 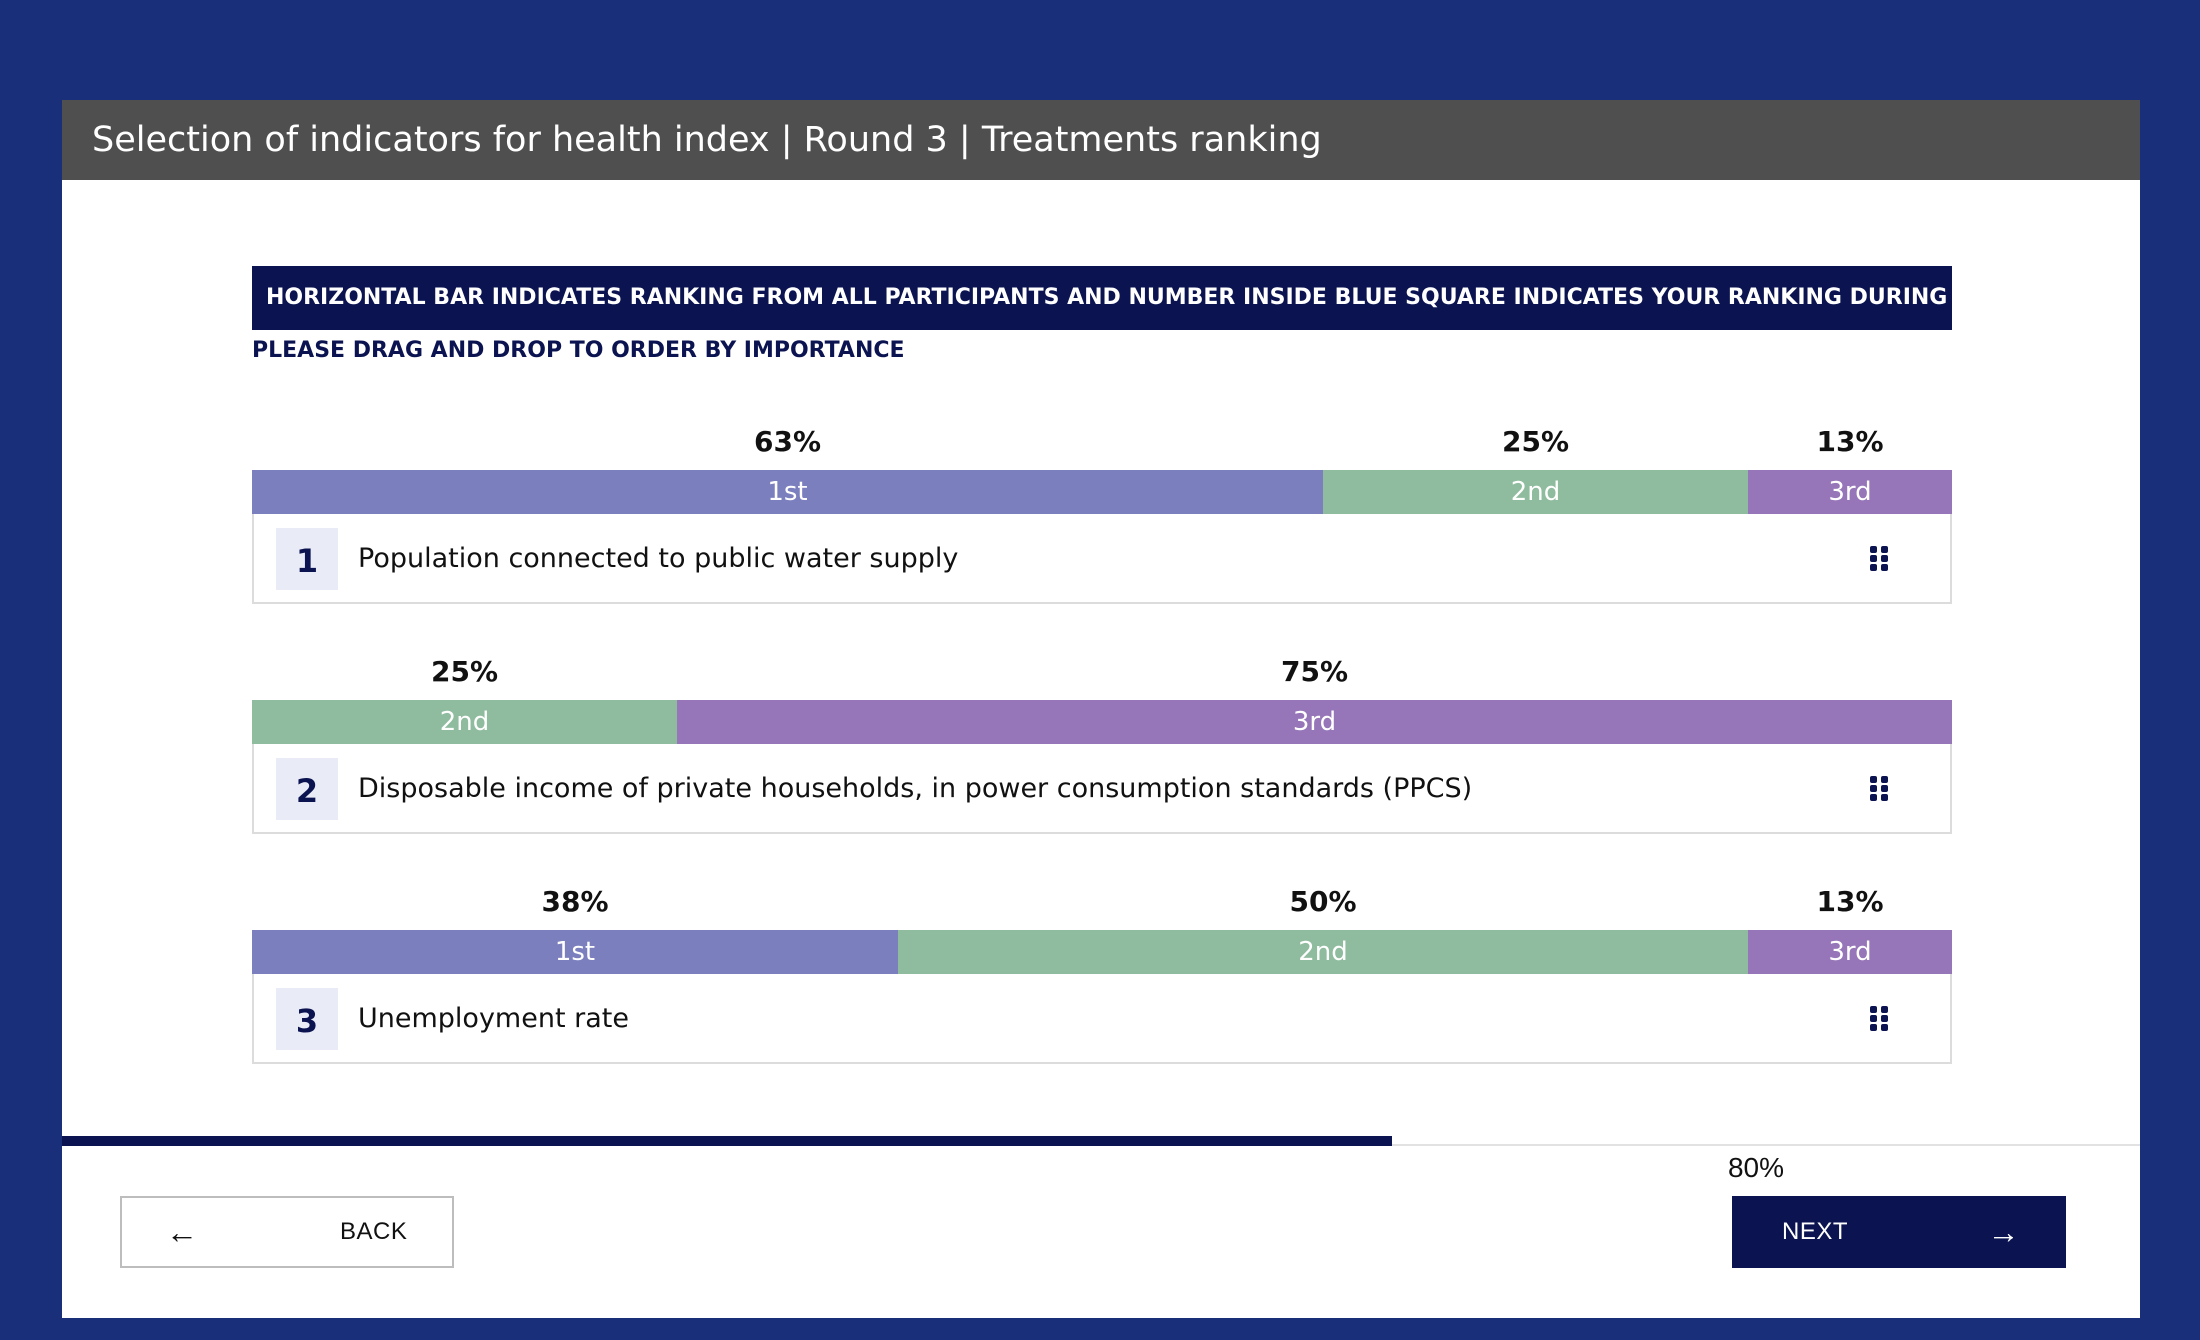 What do you see at coordinates (374, 1231) in the screenshot?
I see `back-button-label: BACK` at bounding box center [374, 1231].